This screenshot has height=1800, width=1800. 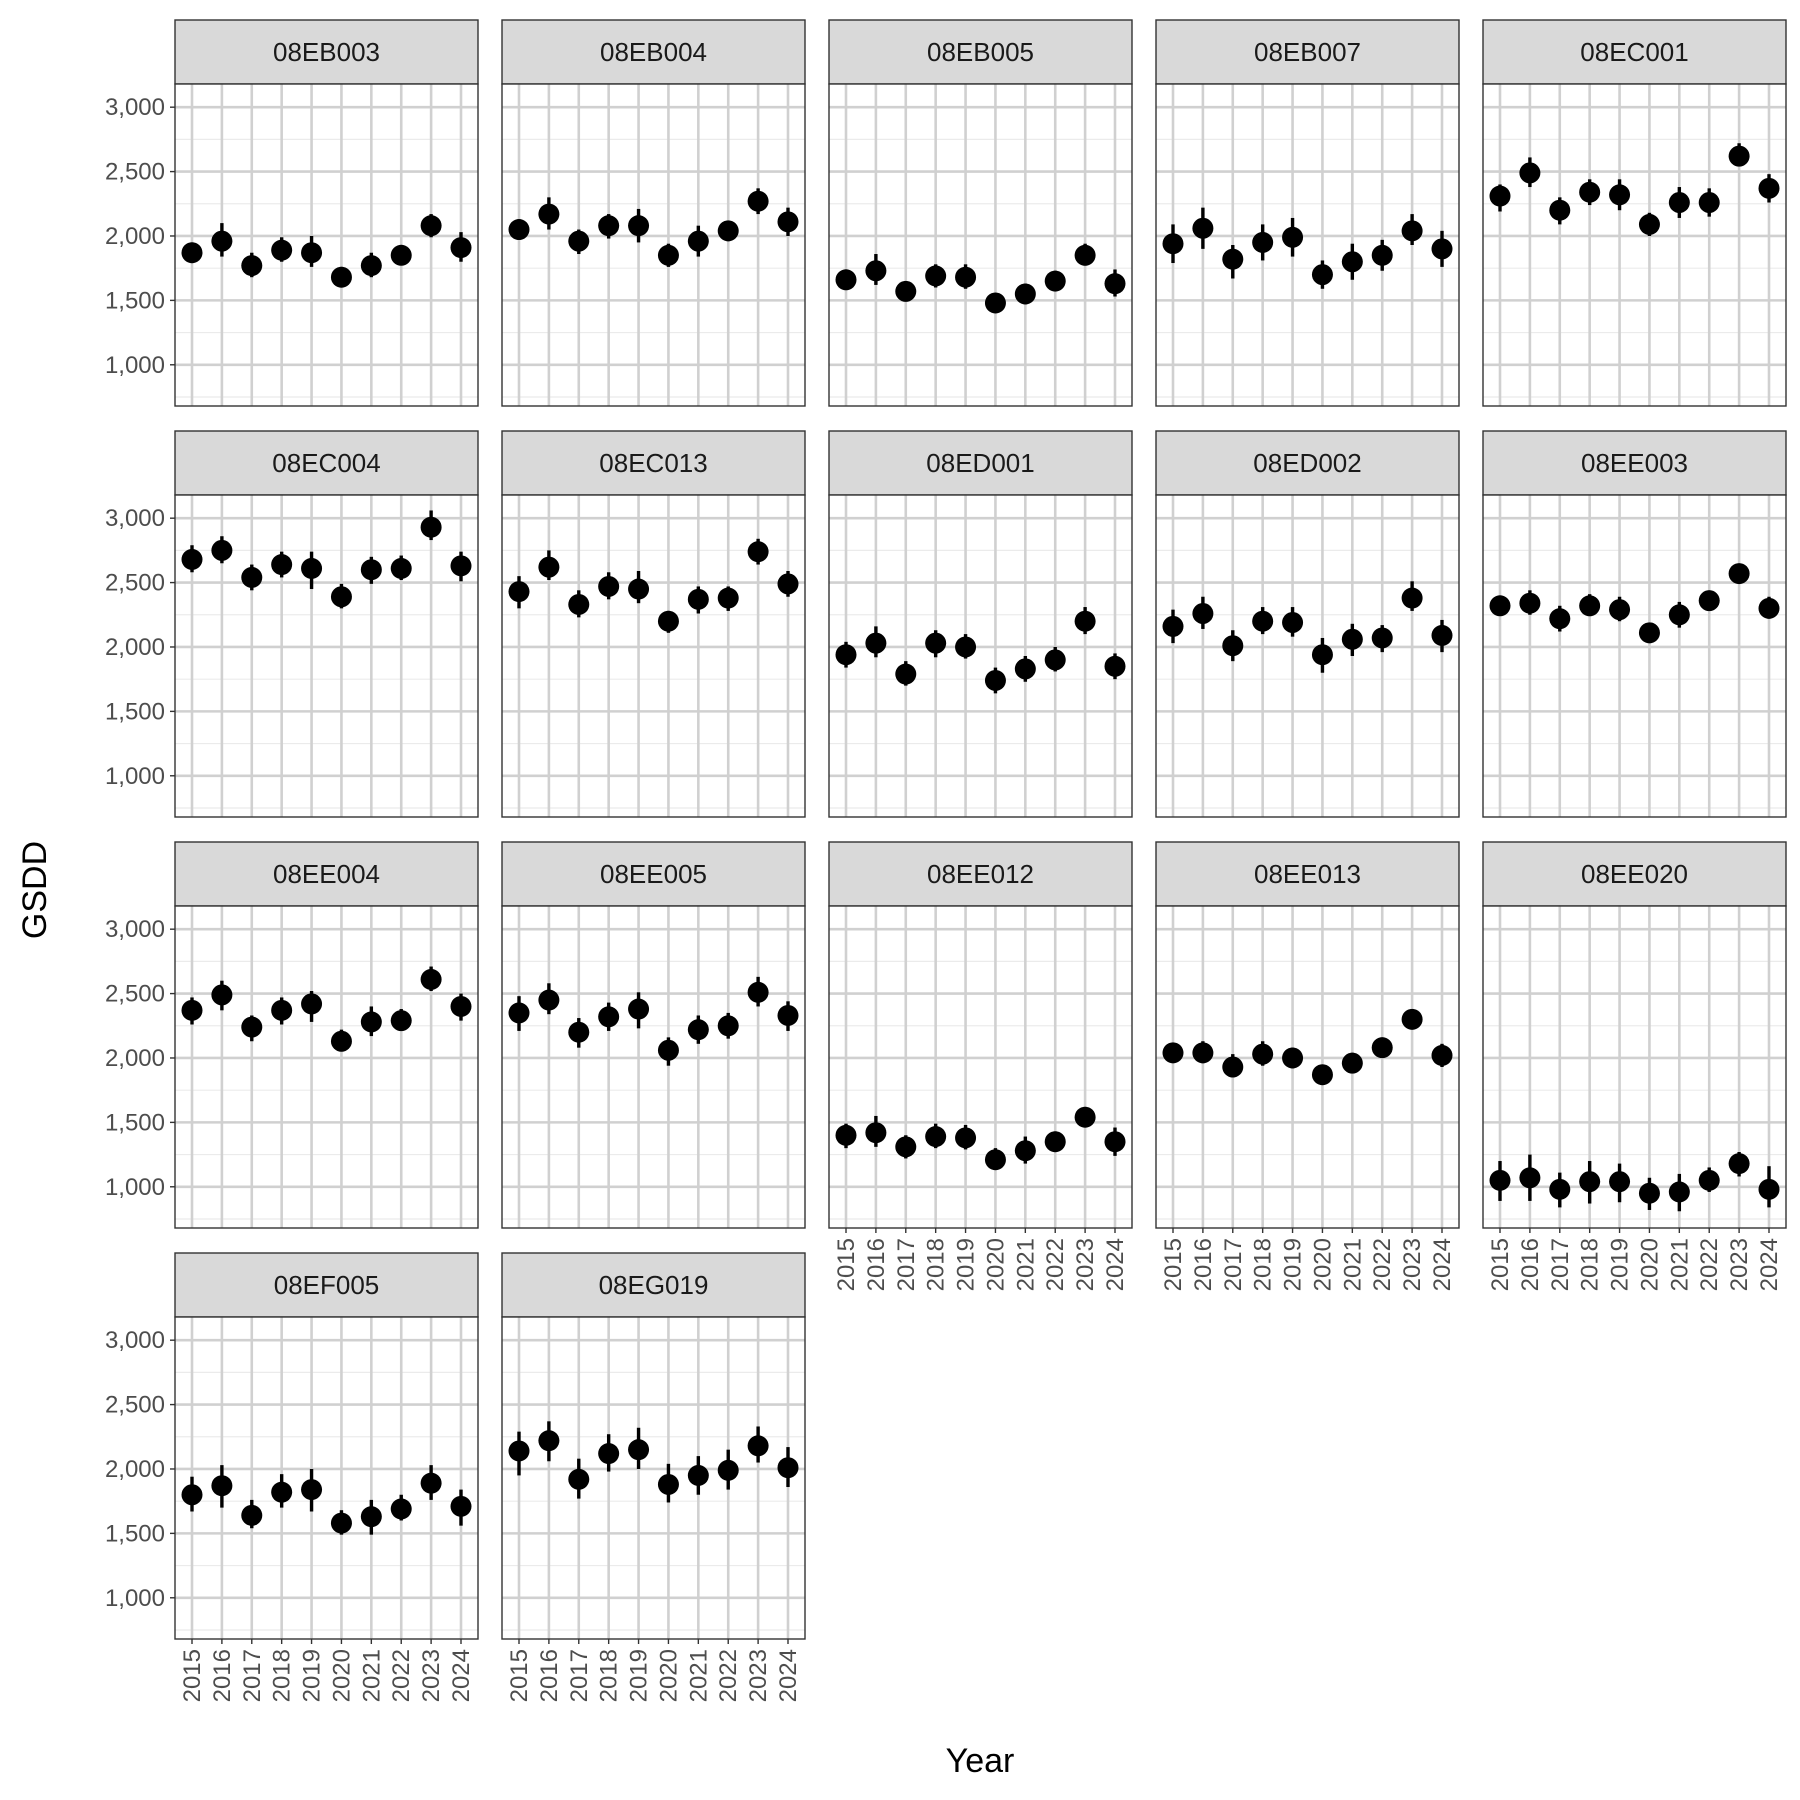 I want to click on y-tick-label: 3,000, so click(x=135, y=1340).